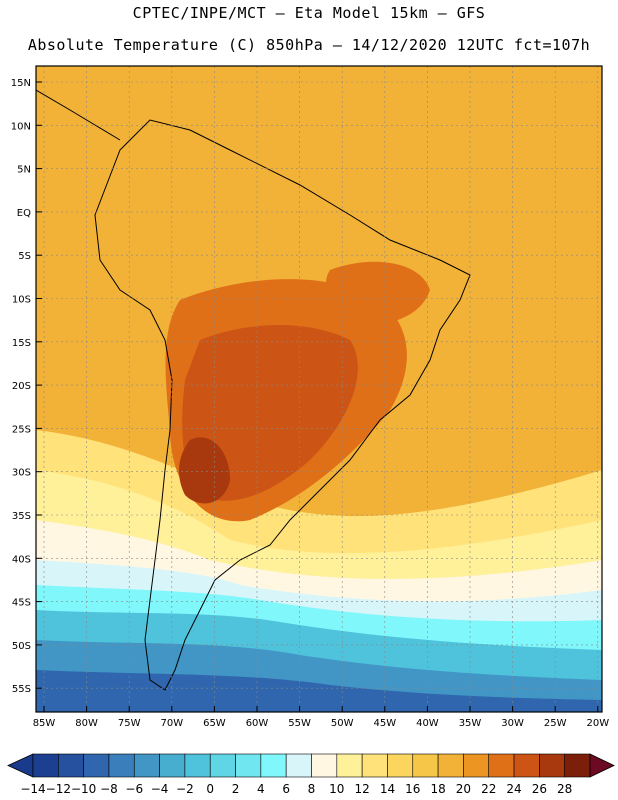 This screenshot has width=618, height=800. What do you see at coordinates (270, 413) in the screenshot?
I see `field-heat-red` at bounding box center [270, 413].